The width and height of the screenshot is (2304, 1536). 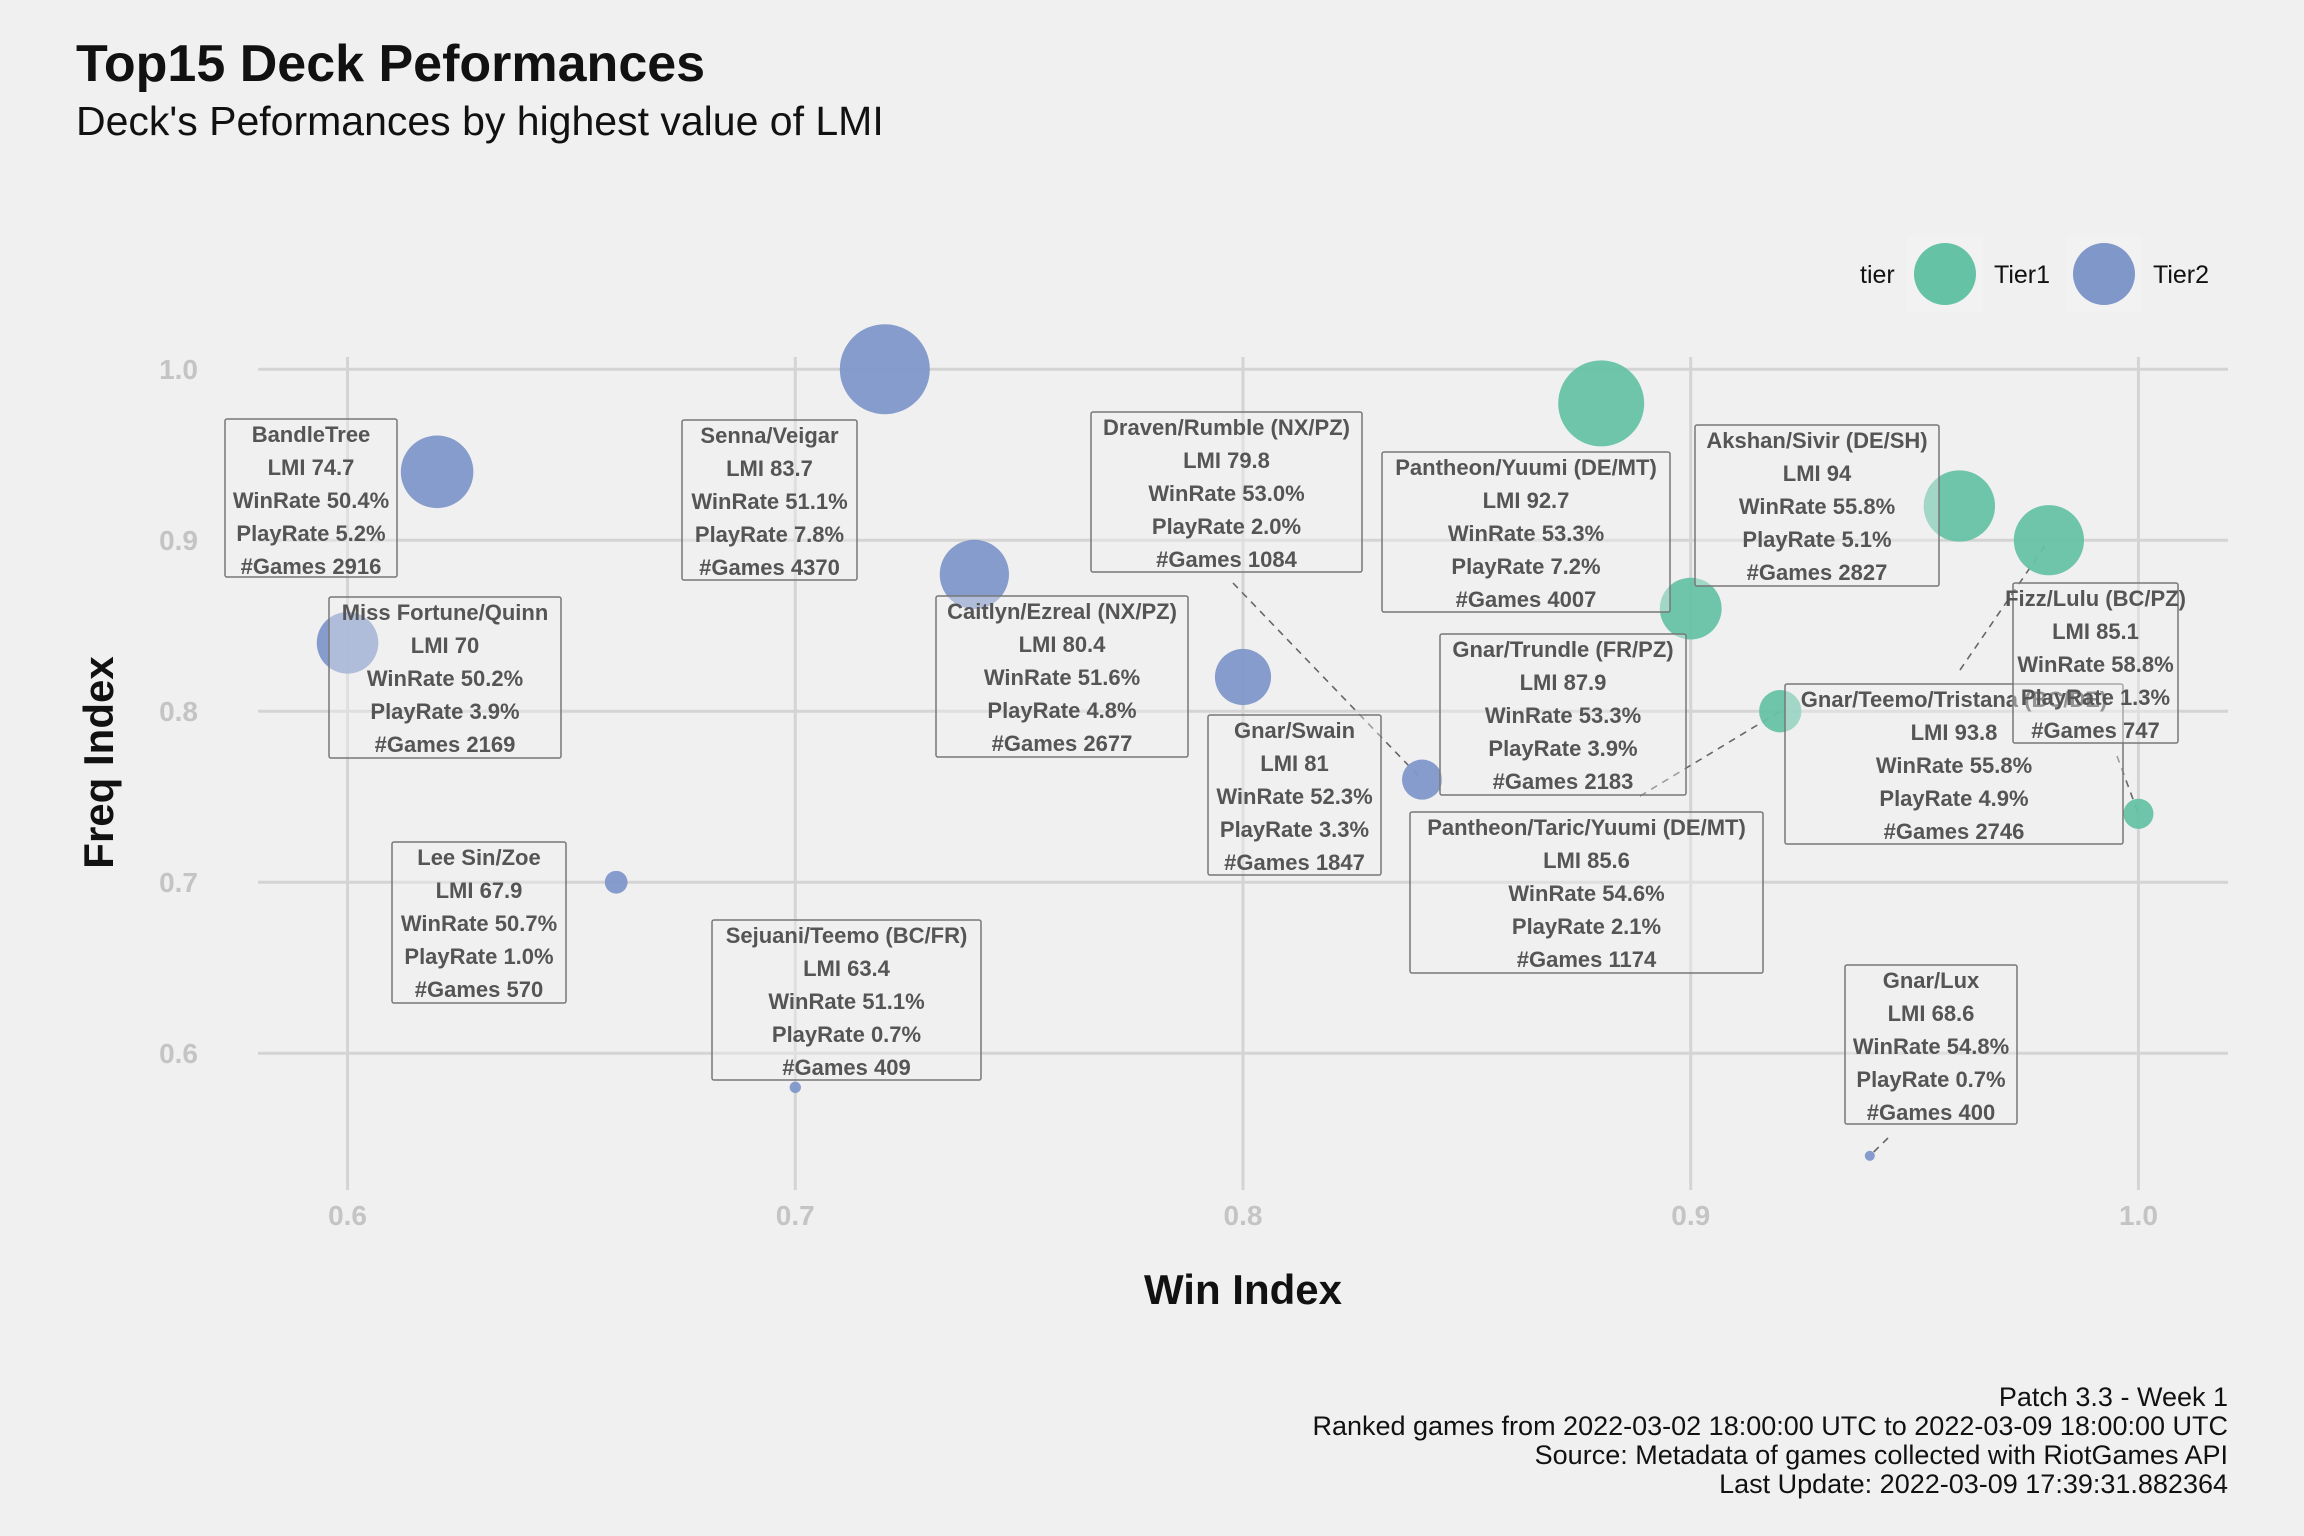 I want to click on data-label-text: LMI 79.8, so click(x=1226, y=460).